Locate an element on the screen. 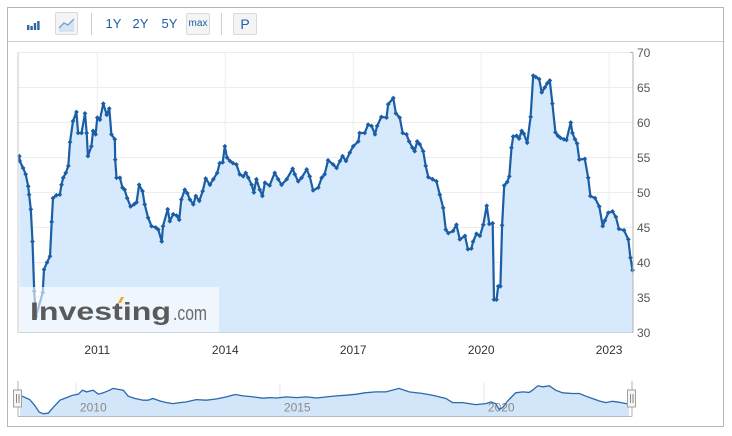 The image size is (732, 436). range-2y-button: 2Y is located at coordinates (140, 23).